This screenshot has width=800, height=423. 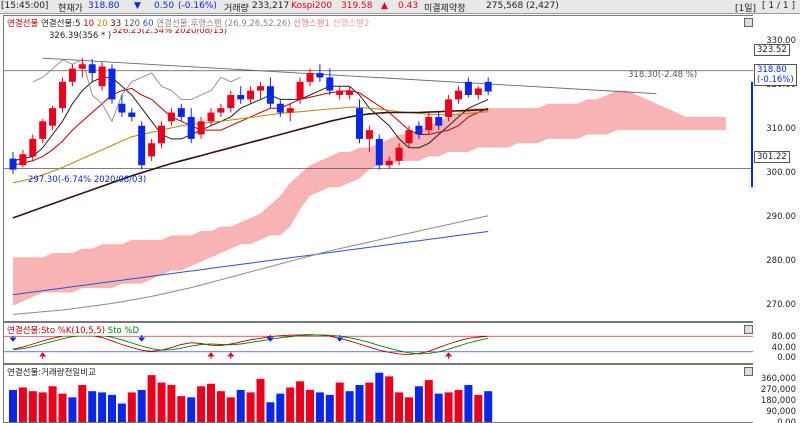 I want to click on kospi-value: 319.58, so click(x=357, y=6).